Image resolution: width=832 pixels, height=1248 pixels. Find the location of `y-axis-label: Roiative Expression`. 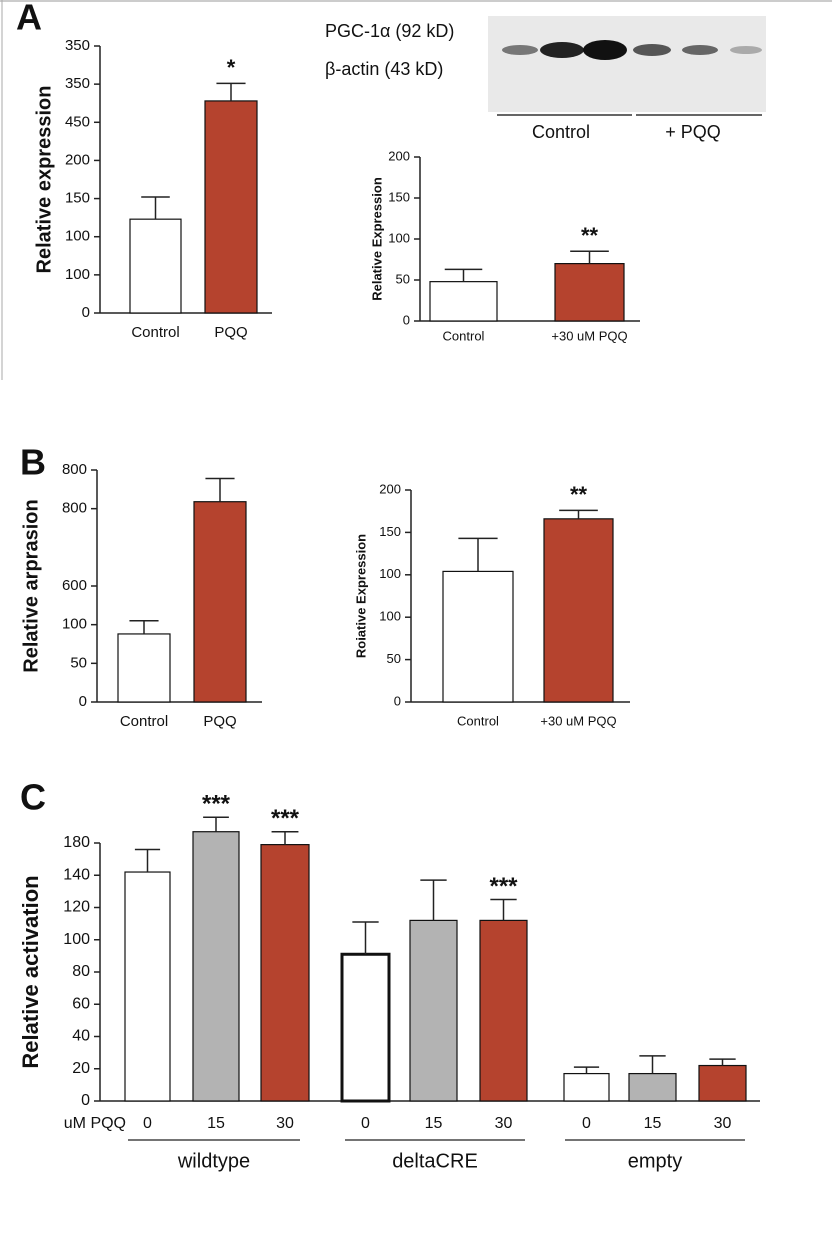

y-axis-label: Roiative Expression is located at coordinates (360, 596).